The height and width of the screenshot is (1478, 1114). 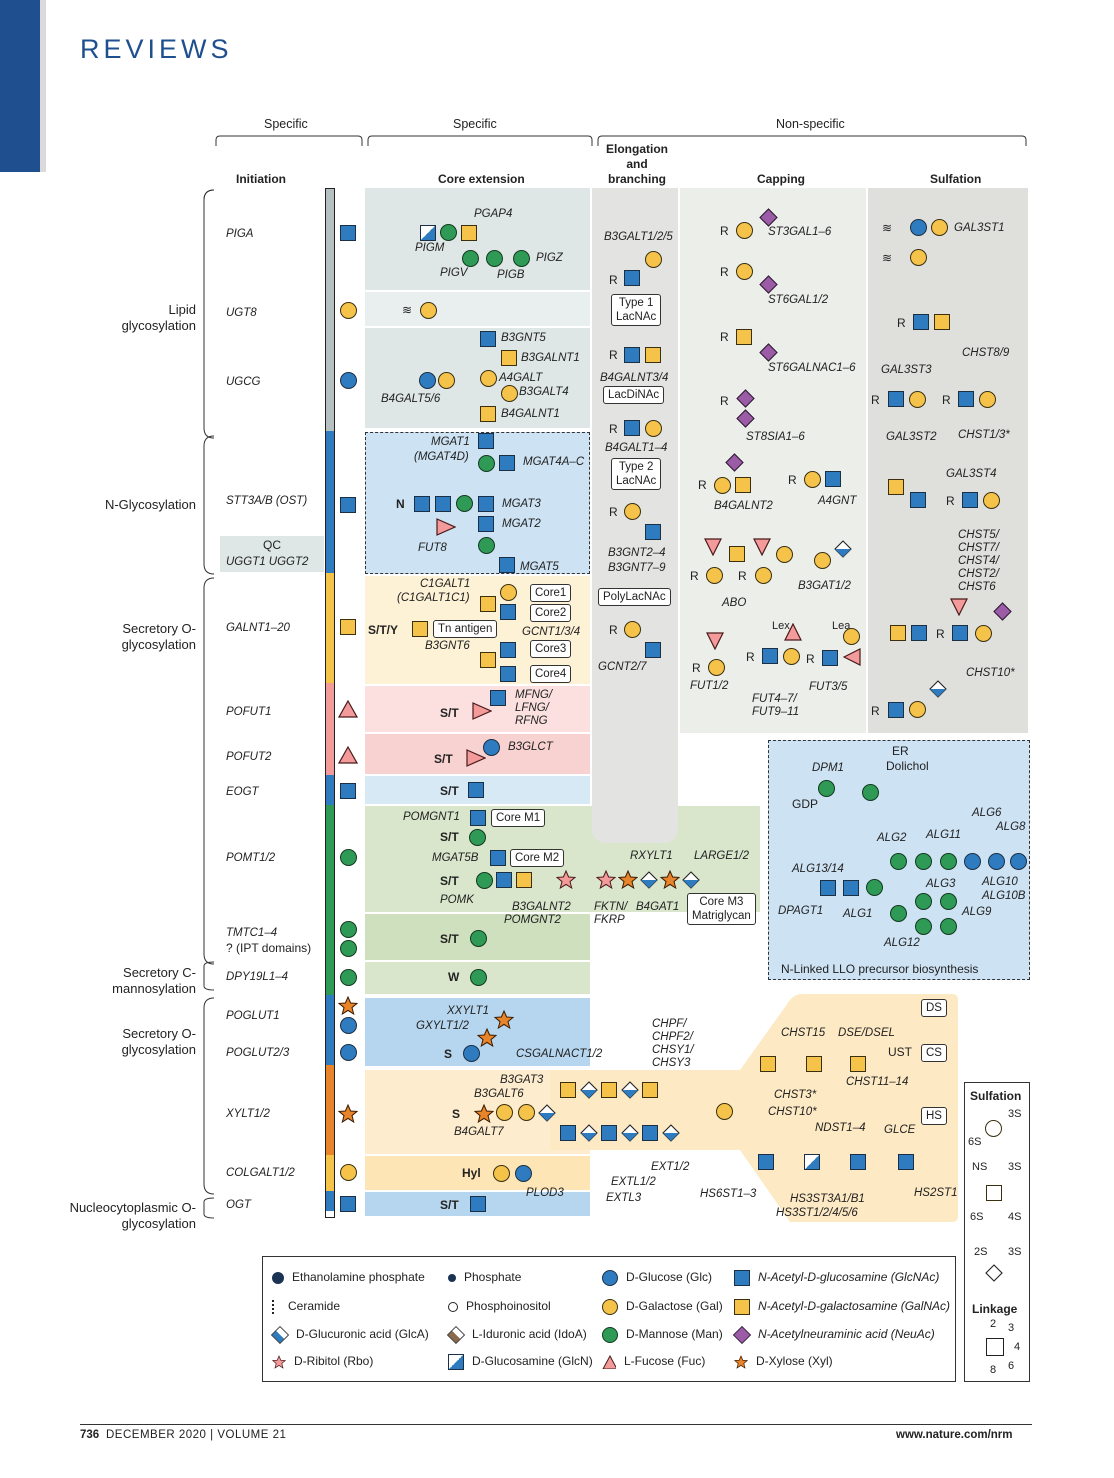 I want to click on label-st8sia: ST8SIA1–6, so click(x=775, y=437).